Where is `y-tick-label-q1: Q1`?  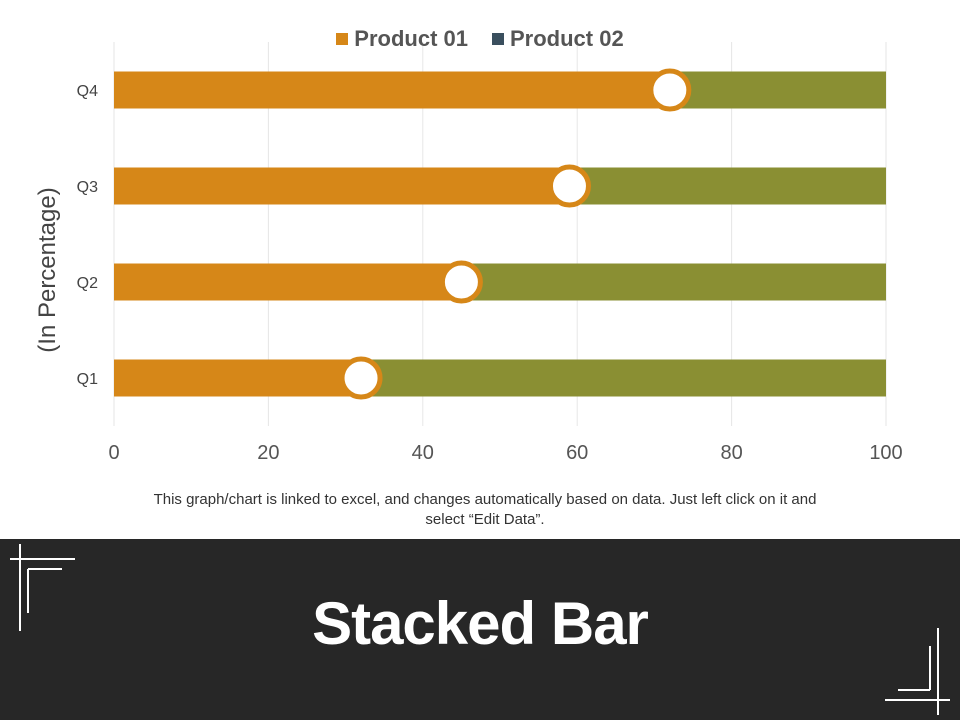 y-tick-label-q1: Q1 is located at coordinates (87, 379).